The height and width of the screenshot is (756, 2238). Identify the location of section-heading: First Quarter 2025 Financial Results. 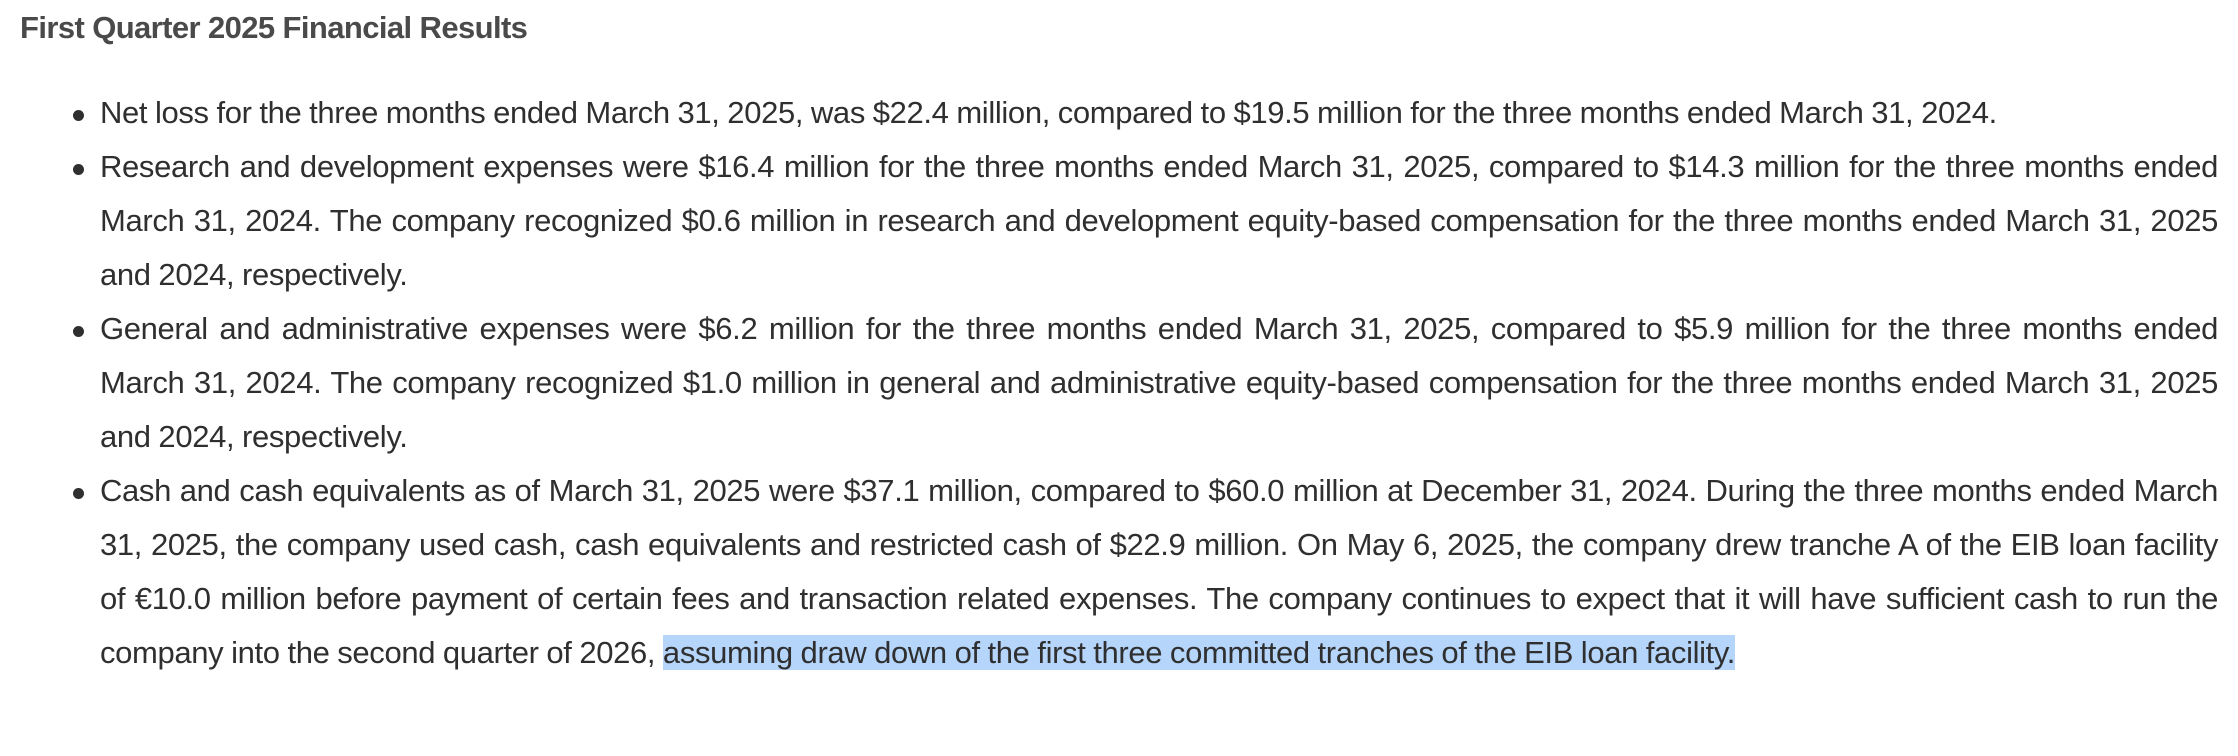
(274, 27).